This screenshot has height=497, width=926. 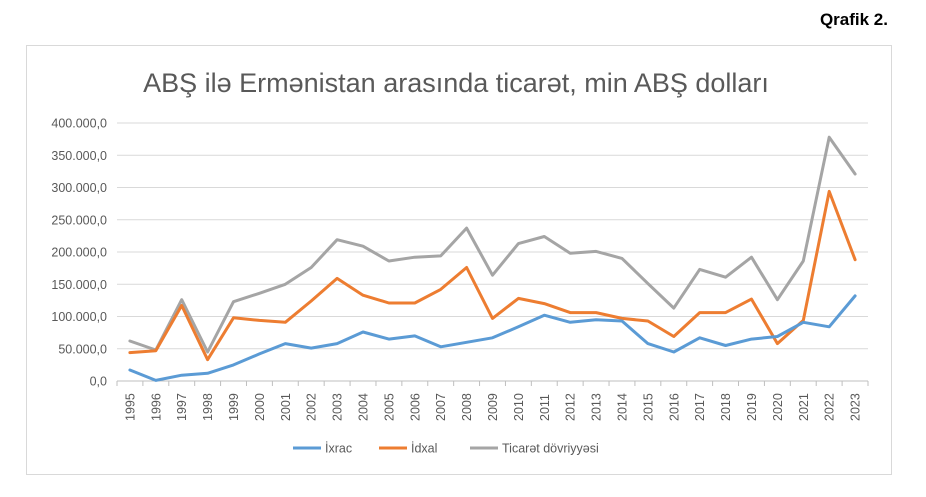 What do you see at coordinates (550, 449) in the screenshot?
I see `legend-label: Ticarət dövriyyəsi` at bounding box center [550, 449].